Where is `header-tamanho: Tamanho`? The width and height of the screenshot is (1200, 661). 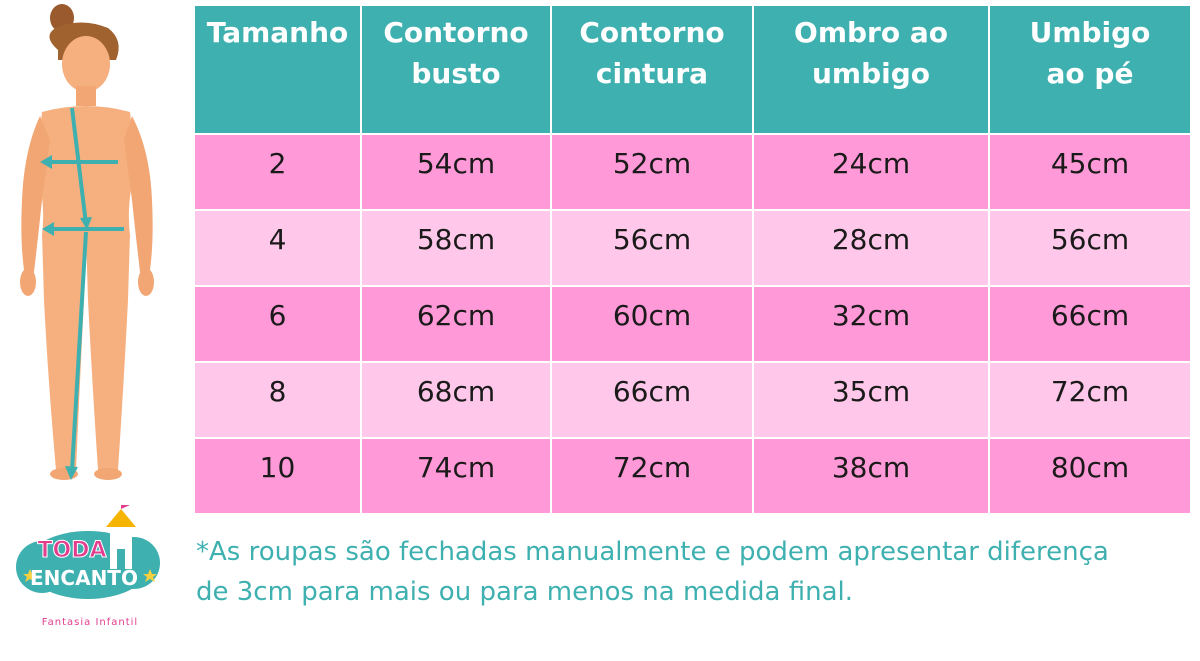
header-tamanho: Tamanho is located at coordinates (277, 69).